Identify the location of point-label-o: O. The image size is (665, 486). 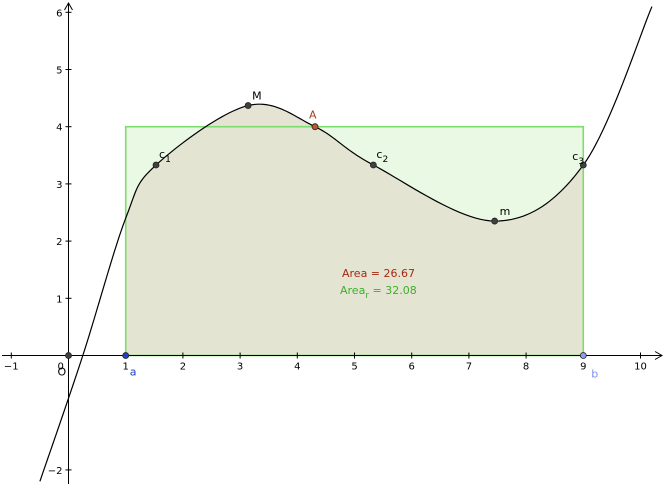
(62, 372).